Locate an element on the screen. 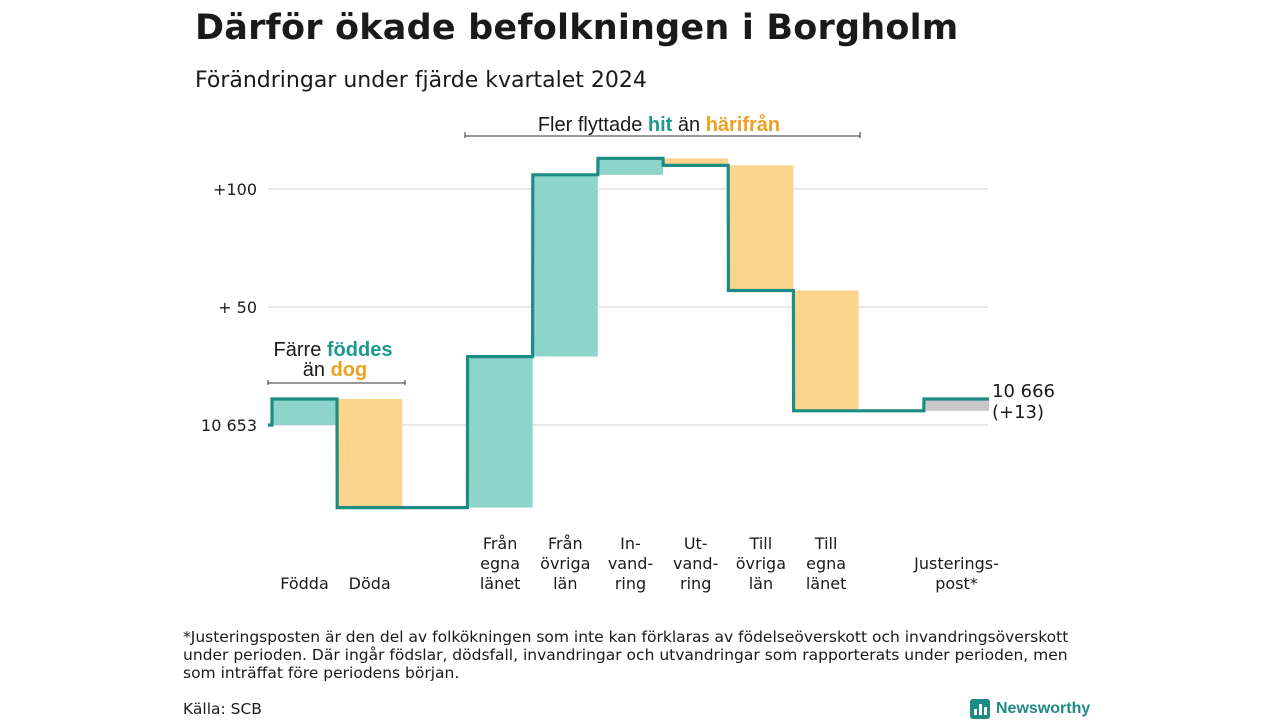 The width and height of the screenshot is (1280, 721). brand-name: Newsworthy is located at coordinates (1043, 708).